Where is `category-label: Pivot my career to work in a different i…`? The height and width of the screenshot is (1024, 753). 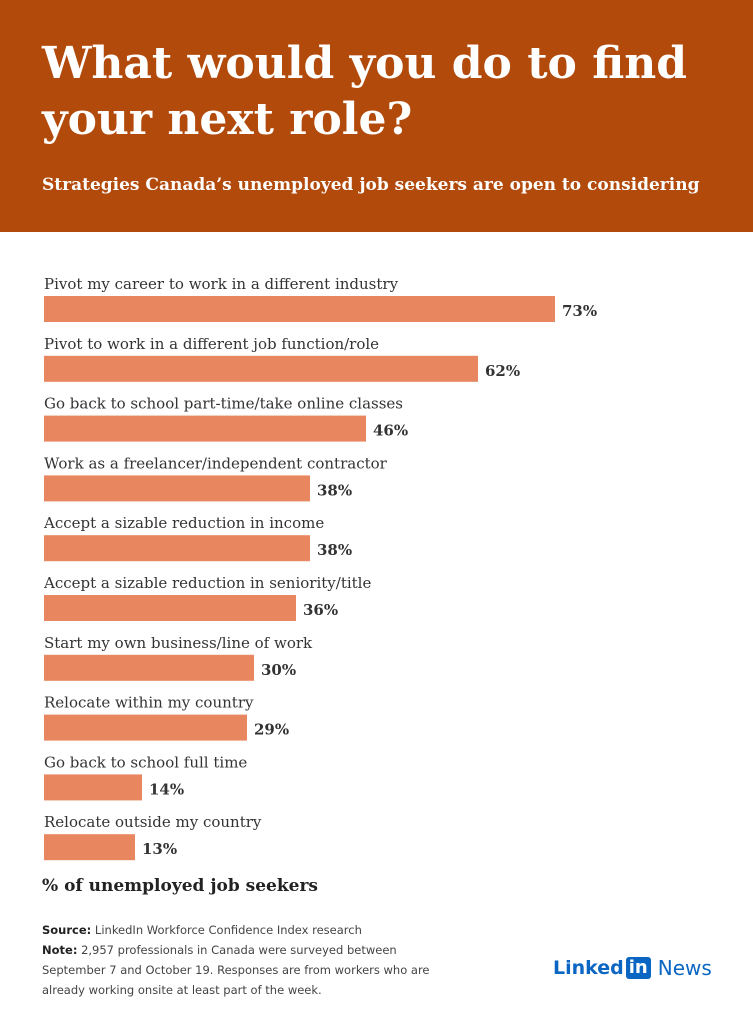
category-label: Pivot my career to work in a different i… is located at coordinates (221, 284).